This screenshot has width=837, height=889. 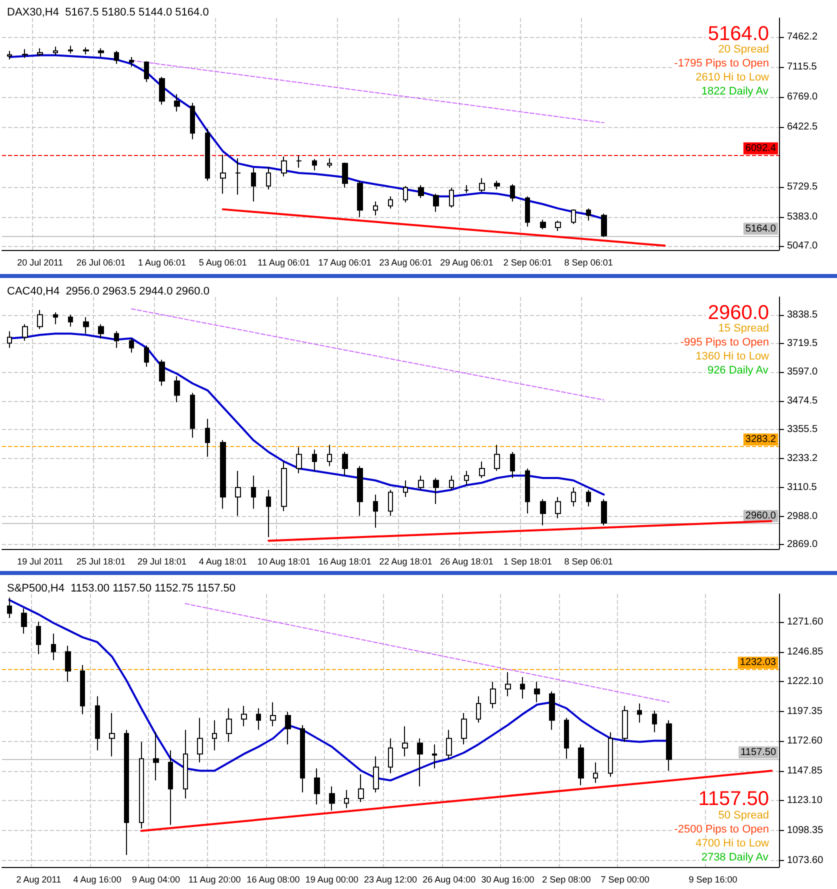 What do you see at coordinates (805, 622) in the screenshot?
I see `y-tick-label: 1271.60` at bounding box center [805, 622].